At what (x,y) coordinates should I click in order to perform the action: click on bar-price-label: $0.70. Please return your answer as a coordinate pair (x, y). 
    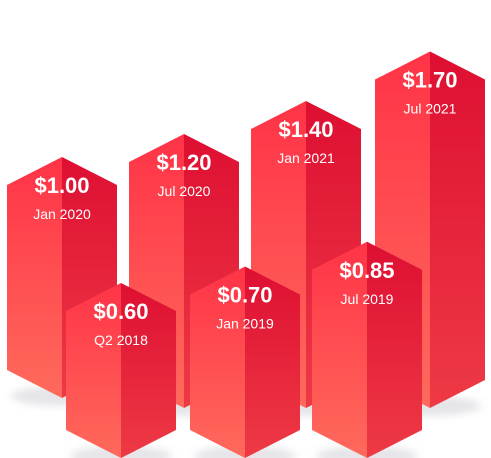
    Looking at the image, I should click on (244, 295).